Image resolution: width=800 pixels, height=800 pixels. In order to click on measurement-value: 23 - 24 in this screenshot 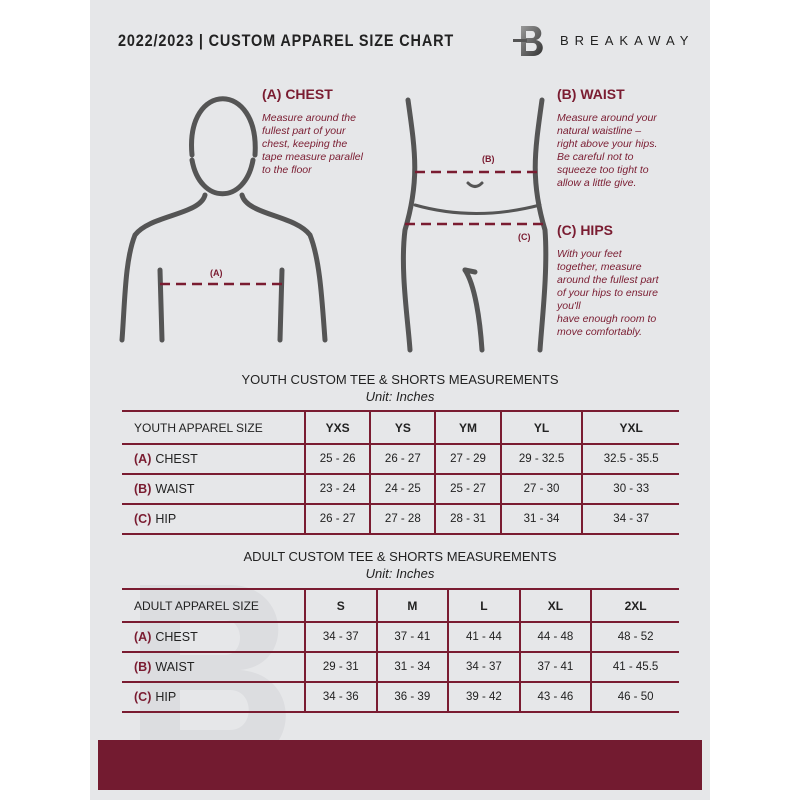, I will do `click(337, 489)`.